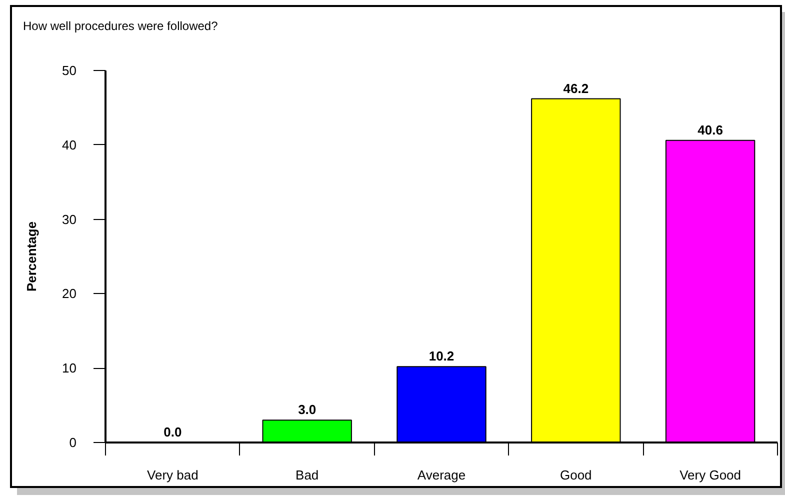  What do you see at coordinates (69, 294) in the screenshot?
I see `y-tick-label: 20` at bounding box center [69, 294].